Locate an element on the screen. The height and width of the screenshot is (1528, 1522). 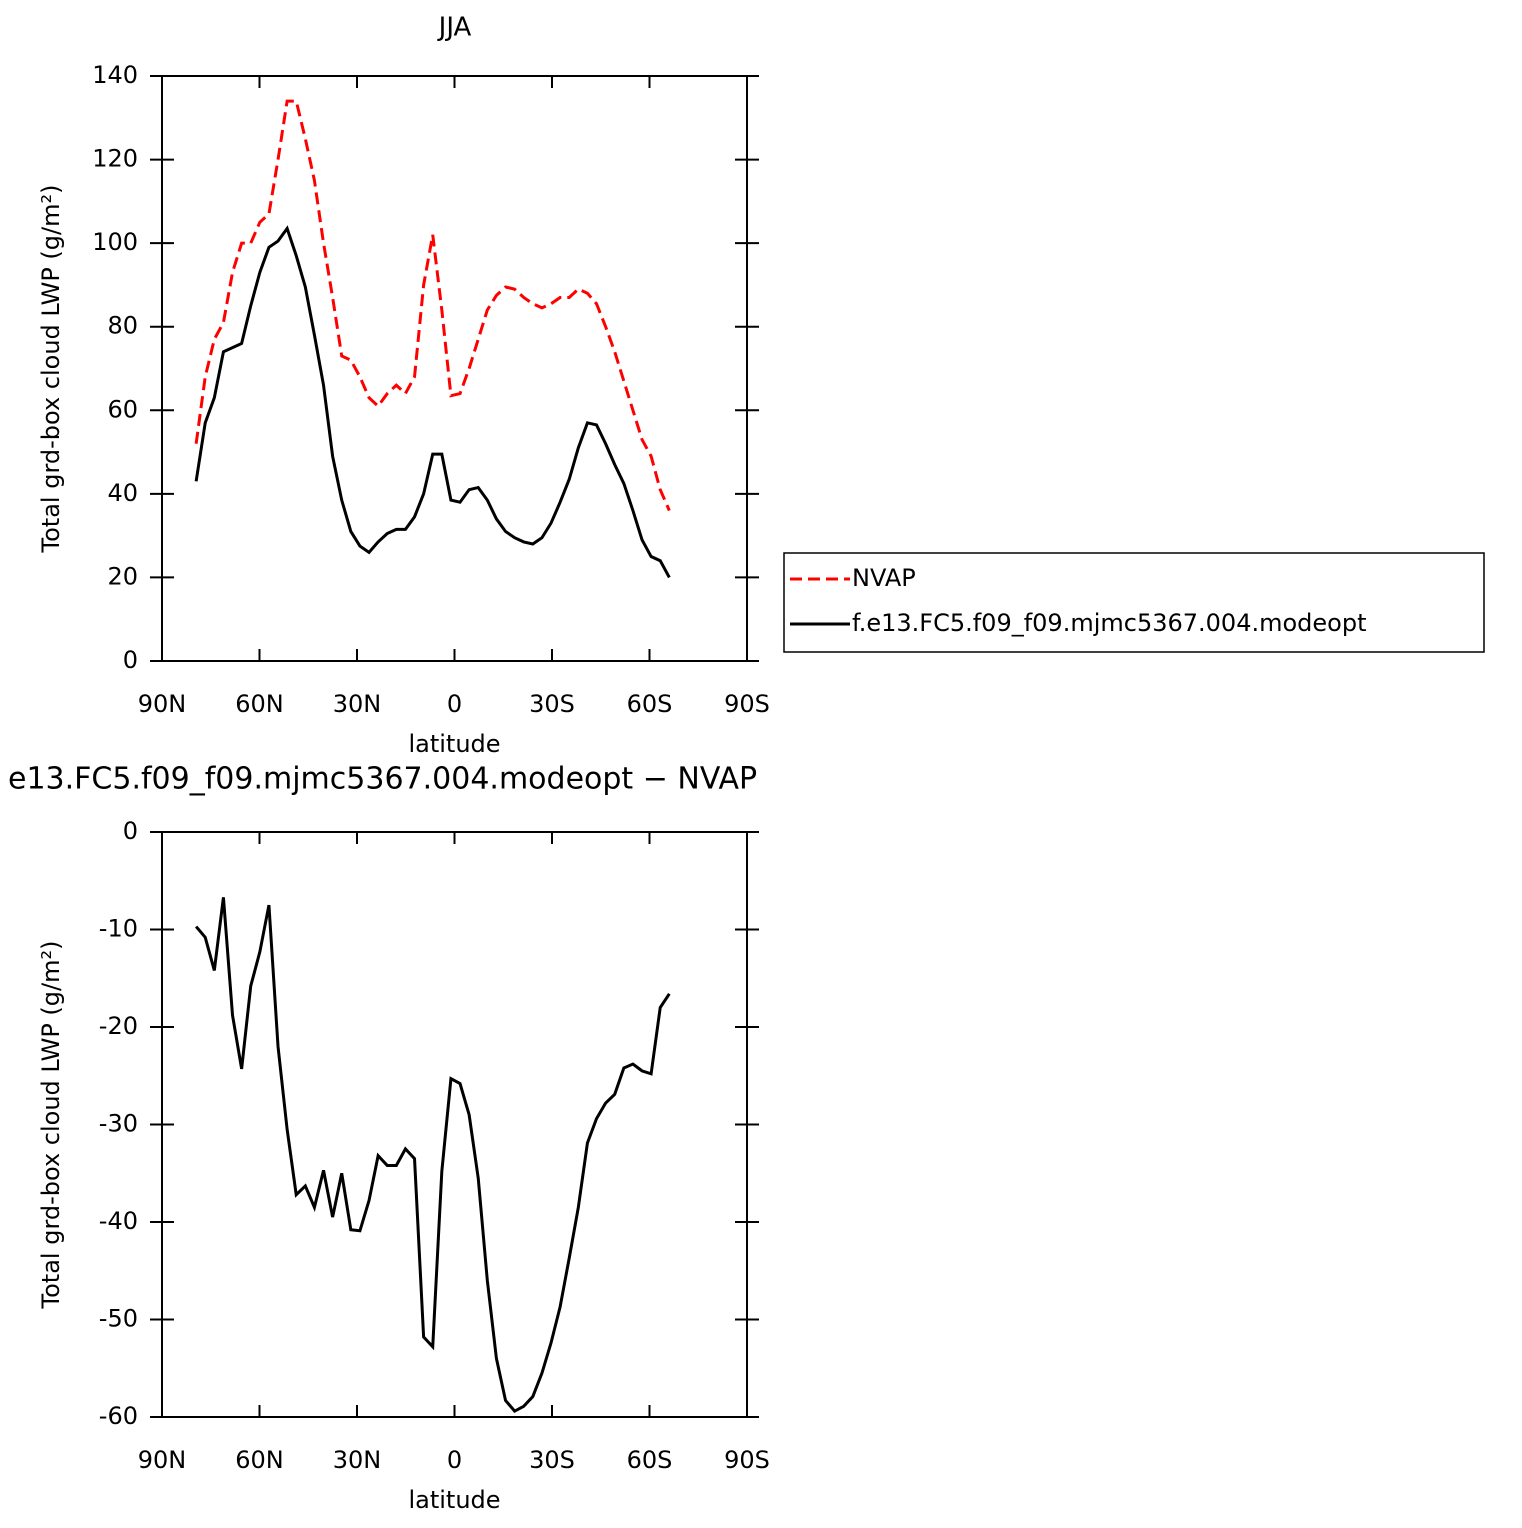
y-tick-label: -10 is located at coordinates (118, 929).